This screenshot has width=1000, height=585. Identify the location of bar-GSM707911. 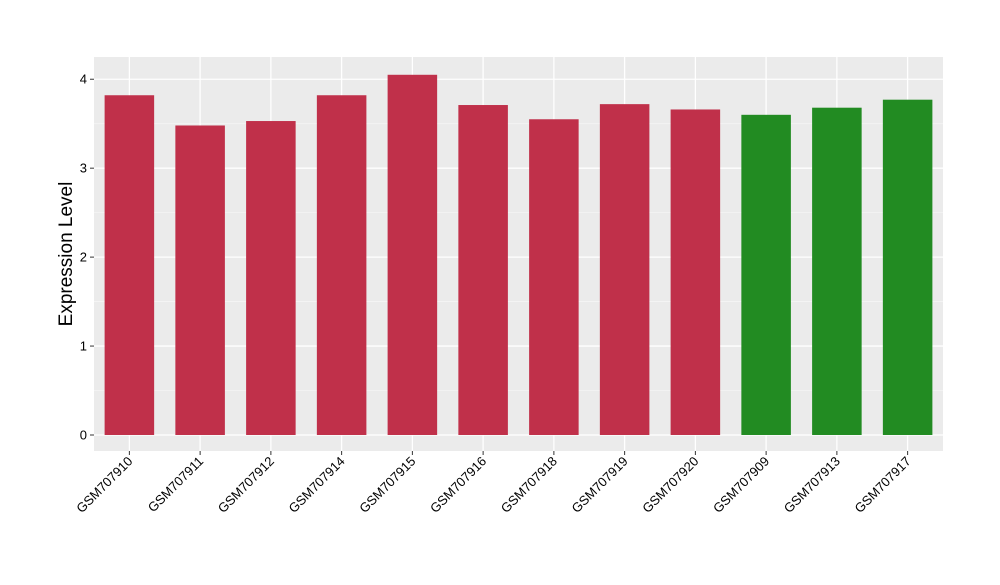
(200, 280).